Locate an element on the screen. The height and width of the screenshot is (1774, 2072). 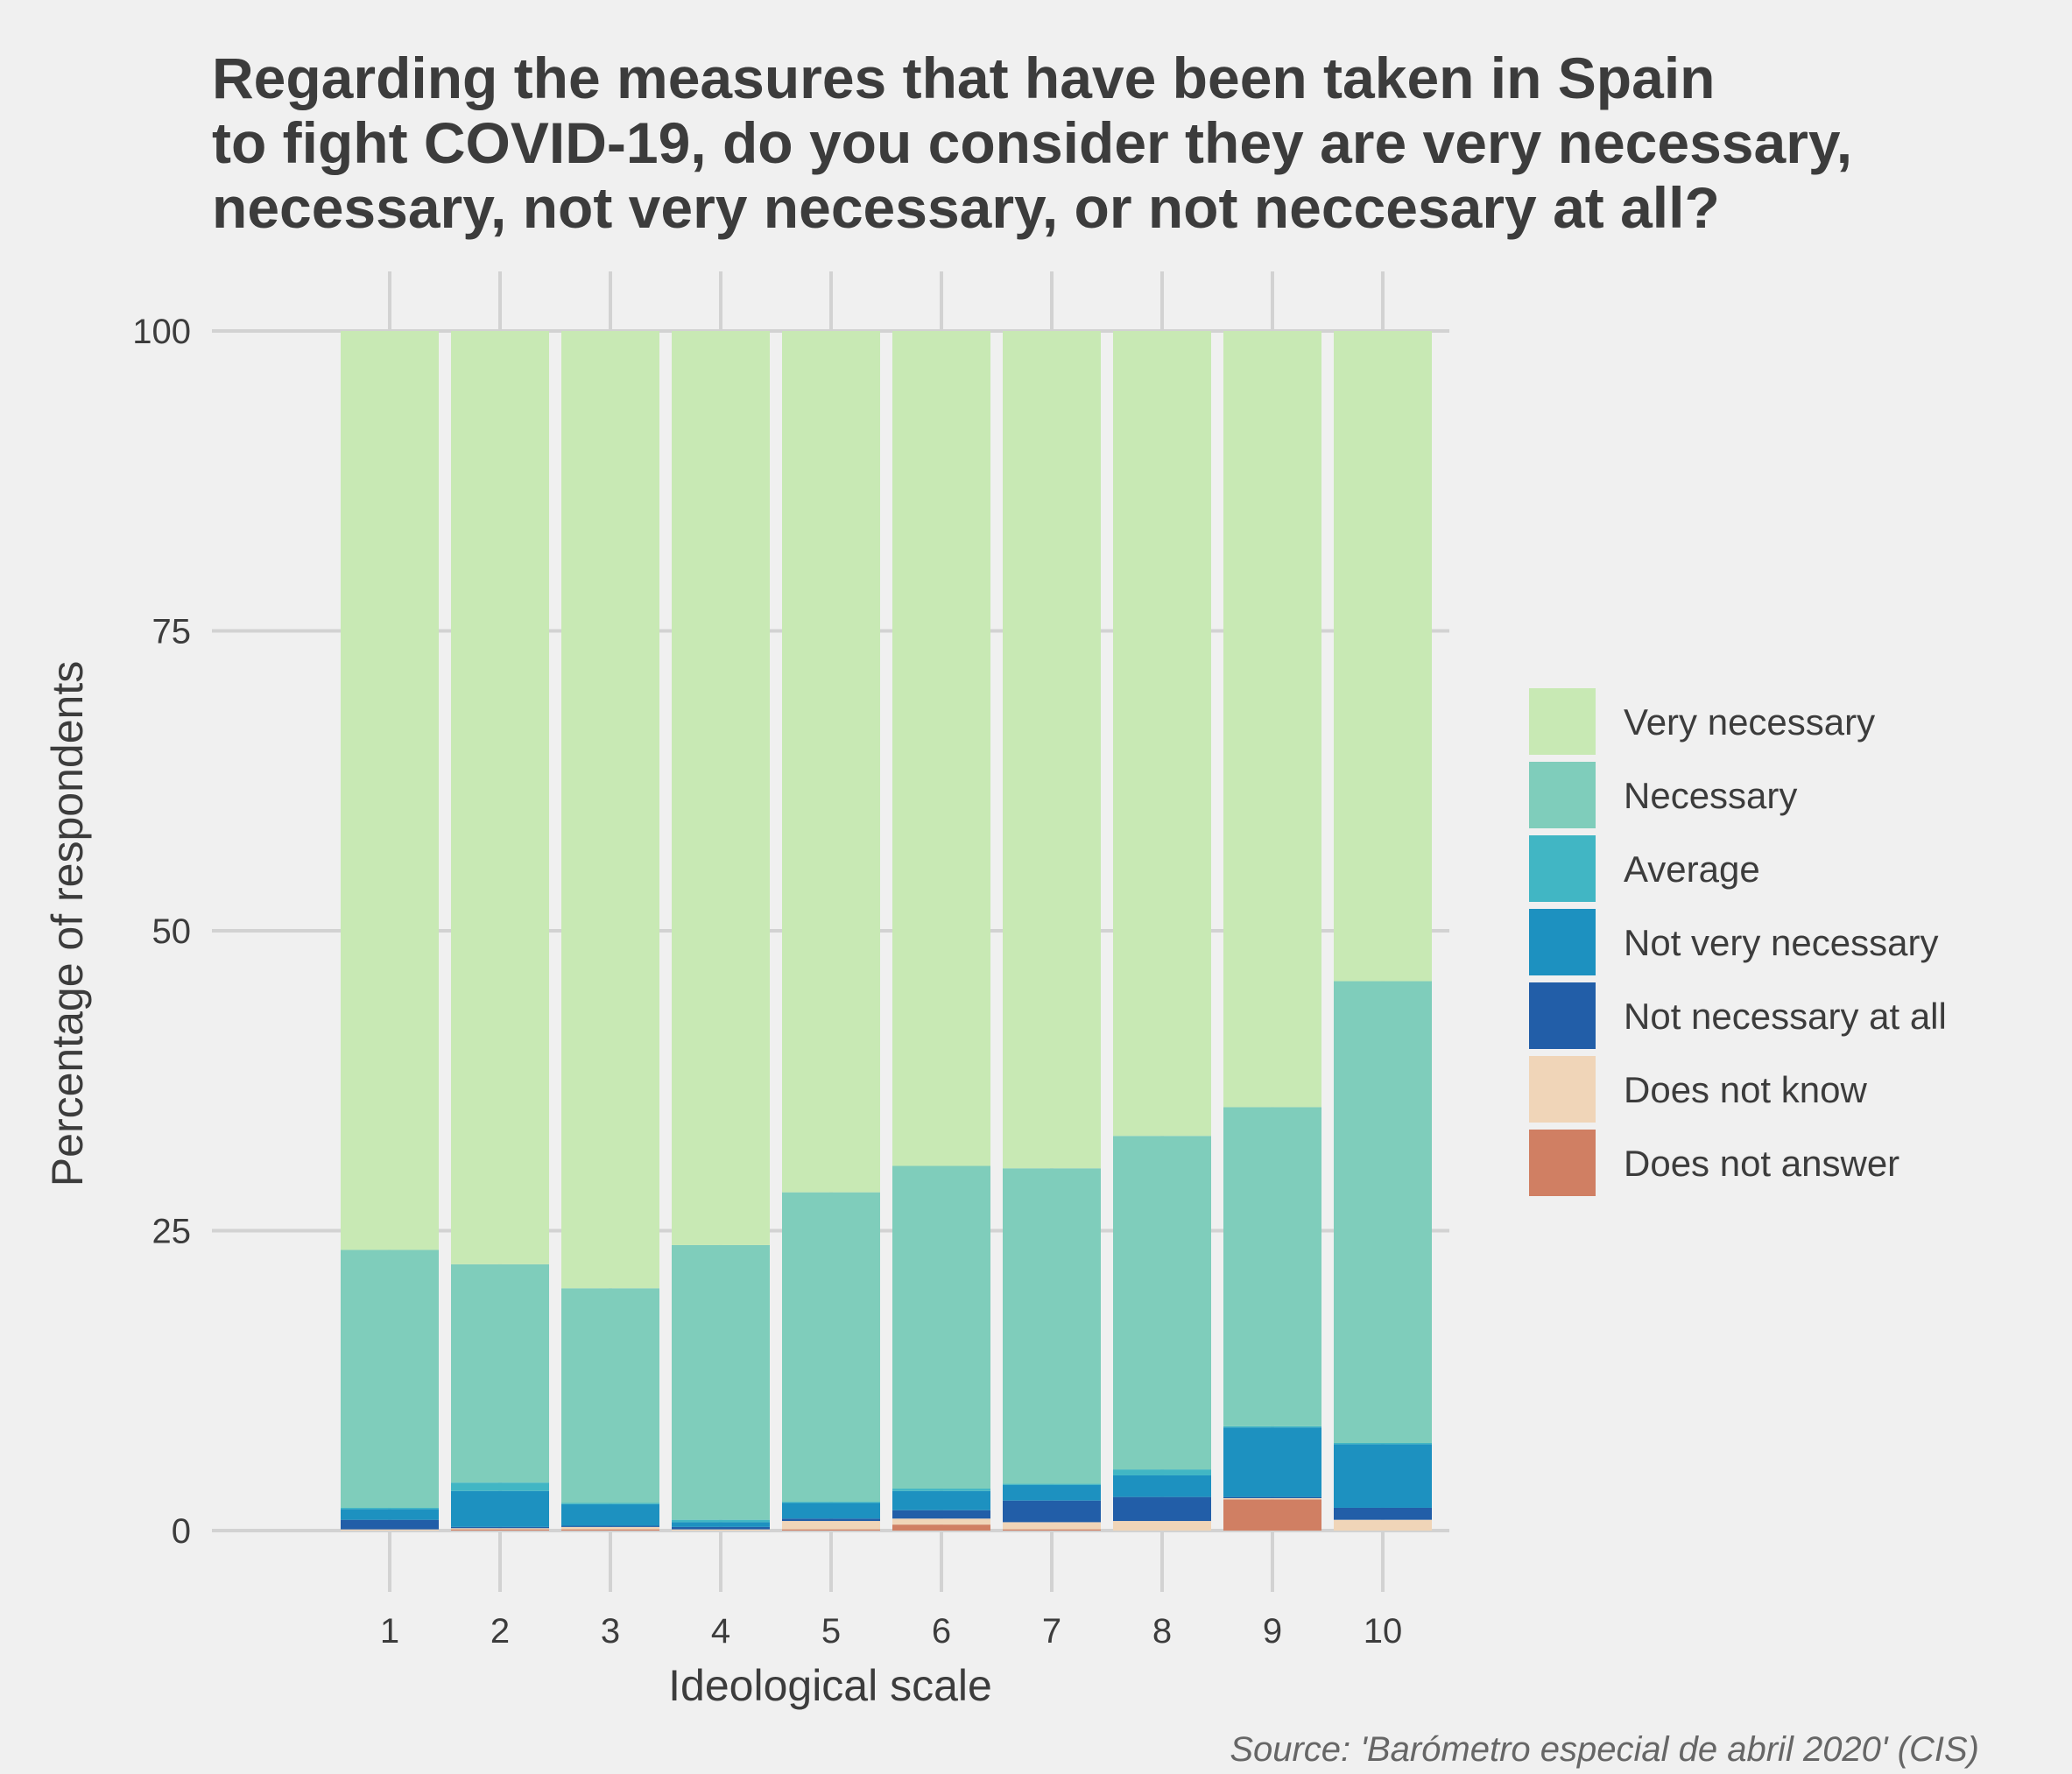
bar-segment-8-average is located at coordinates (1162, 1472).